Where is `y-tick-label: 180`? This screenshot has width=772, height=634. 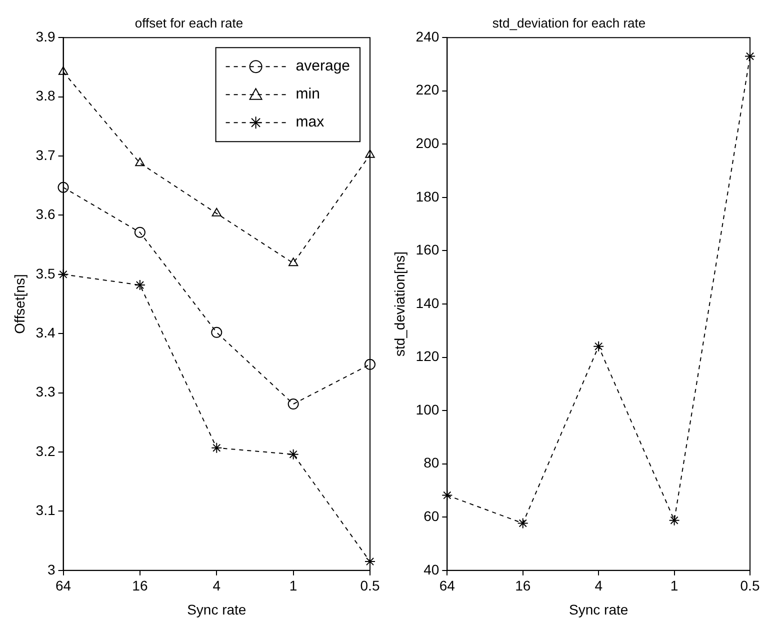 y-tick-label: 180 is located at coordinates (428, 196).